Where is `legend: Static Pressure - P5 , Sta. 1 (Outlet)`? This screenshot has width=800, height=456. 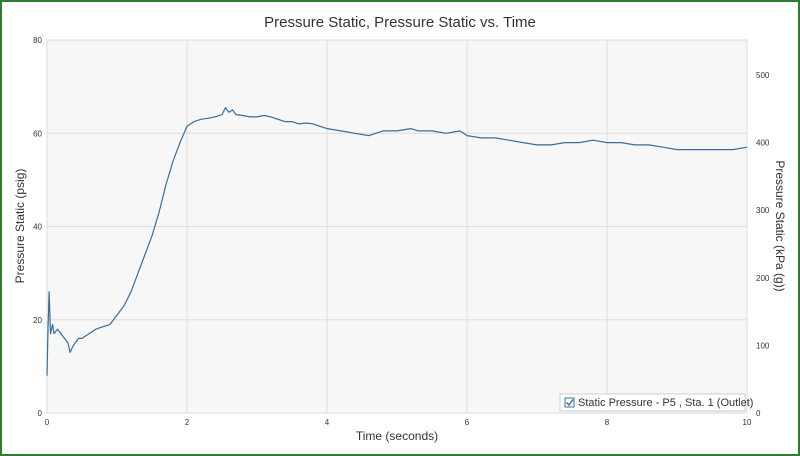 legend: Static Pressure - P5 , Sta. 1 (Outlet) is located at coordinates (656, 402).